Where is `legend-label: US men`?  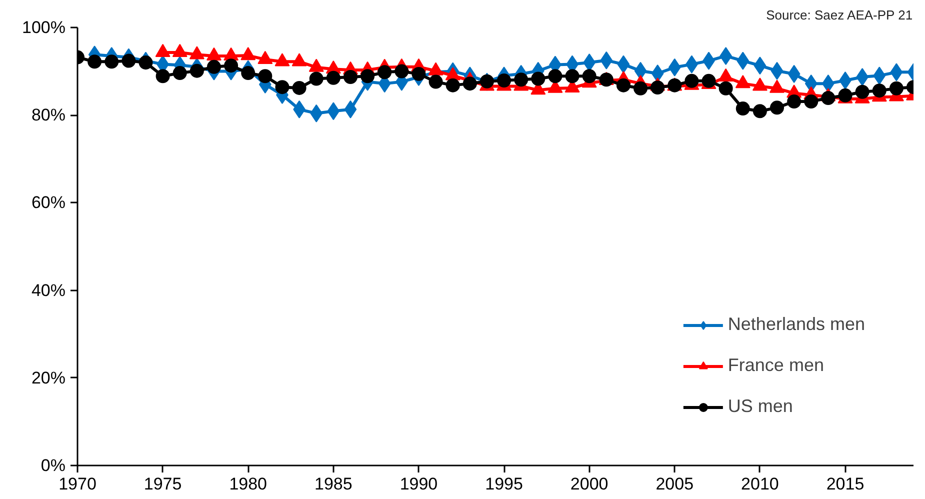 legend-label: US men is located at coordinates (760, 406).